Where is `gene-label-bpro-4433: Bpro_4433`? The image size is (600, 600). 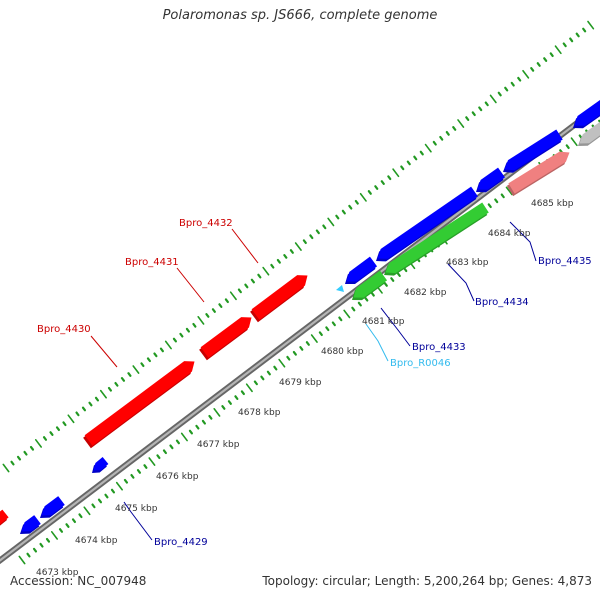 gene-label-bpro-4433: Bpro_4433 is located at coordinates (439, 347).